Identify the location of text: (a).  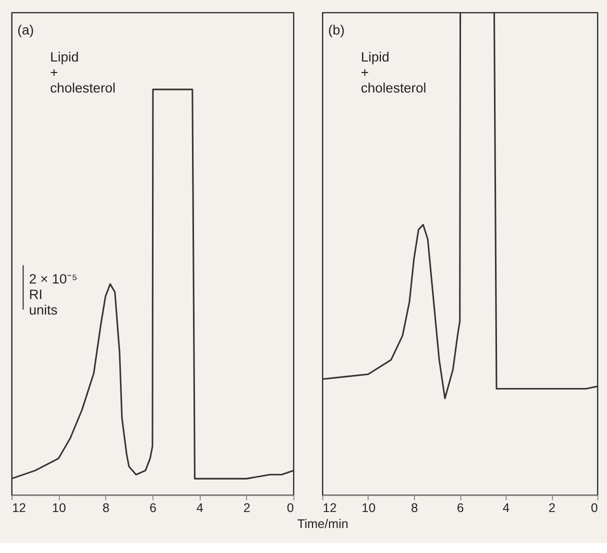
(25, 30).